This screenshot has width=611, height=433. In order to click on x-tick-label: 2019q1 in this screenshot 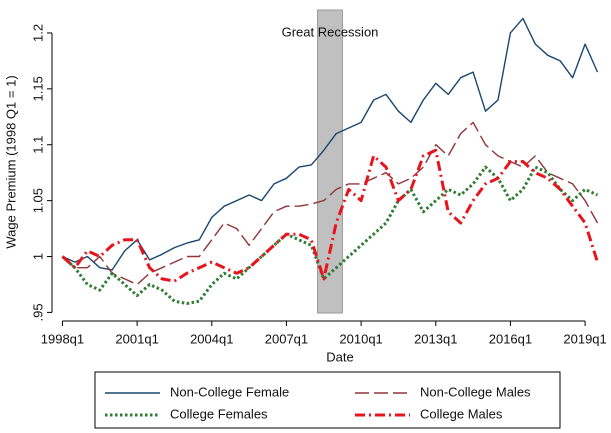, I will do `click(584, 338)`.